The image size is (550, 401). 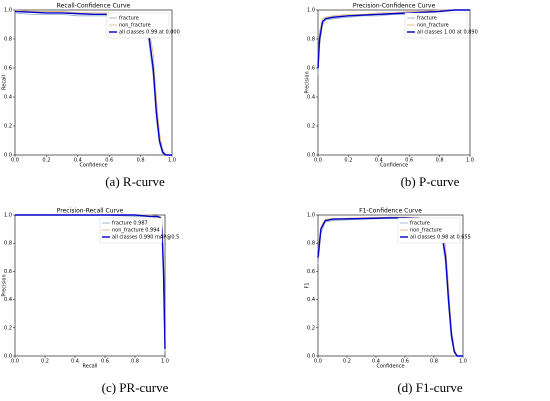 What do you see at coordinates (149, 33) in the screenshot?
I see `legend-label: all classes 0.99 at 0.000` at bounding box center [149, 33].